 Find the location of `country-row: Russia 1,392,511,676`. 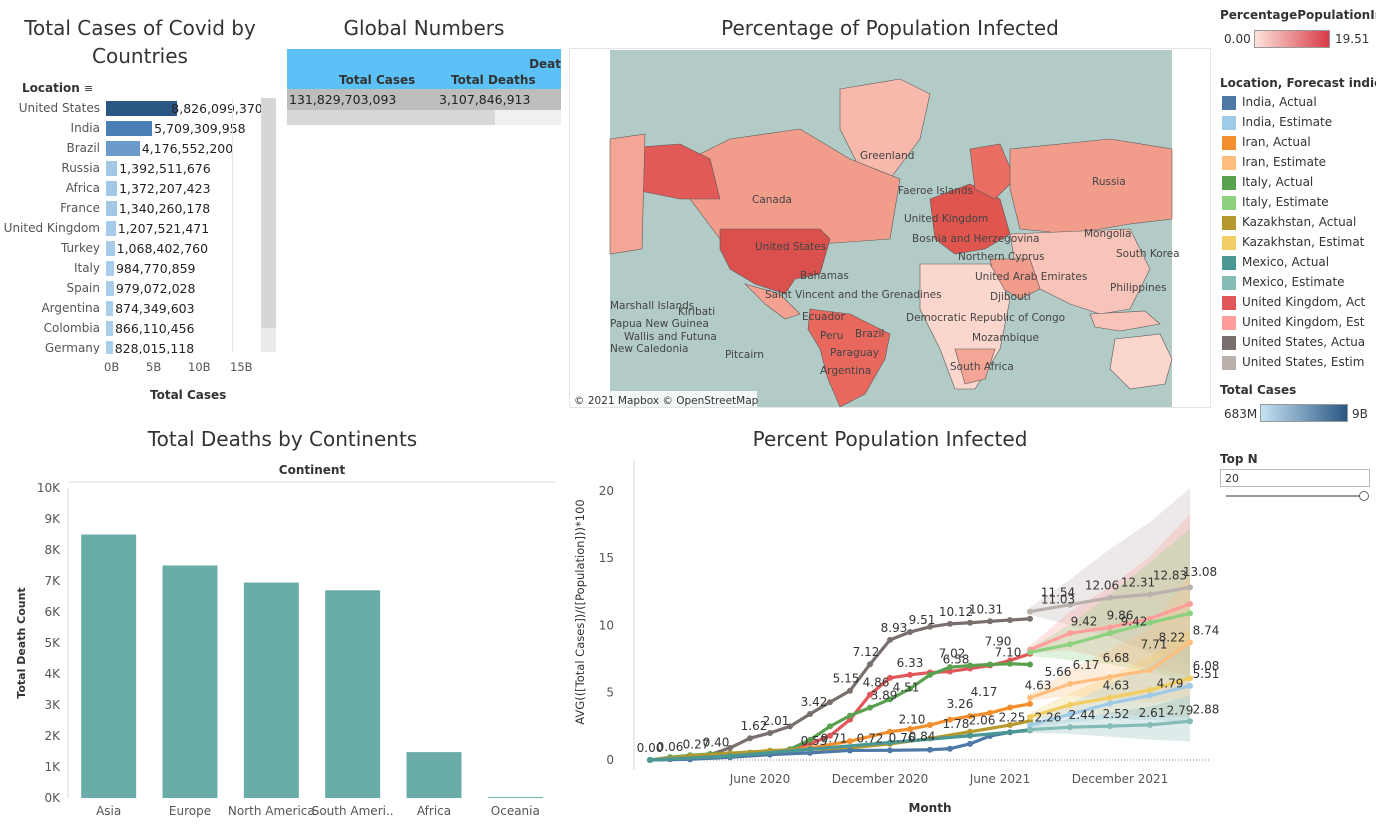

country-row: Russia 1,392,511,676 is located at coordinates (135, 168).